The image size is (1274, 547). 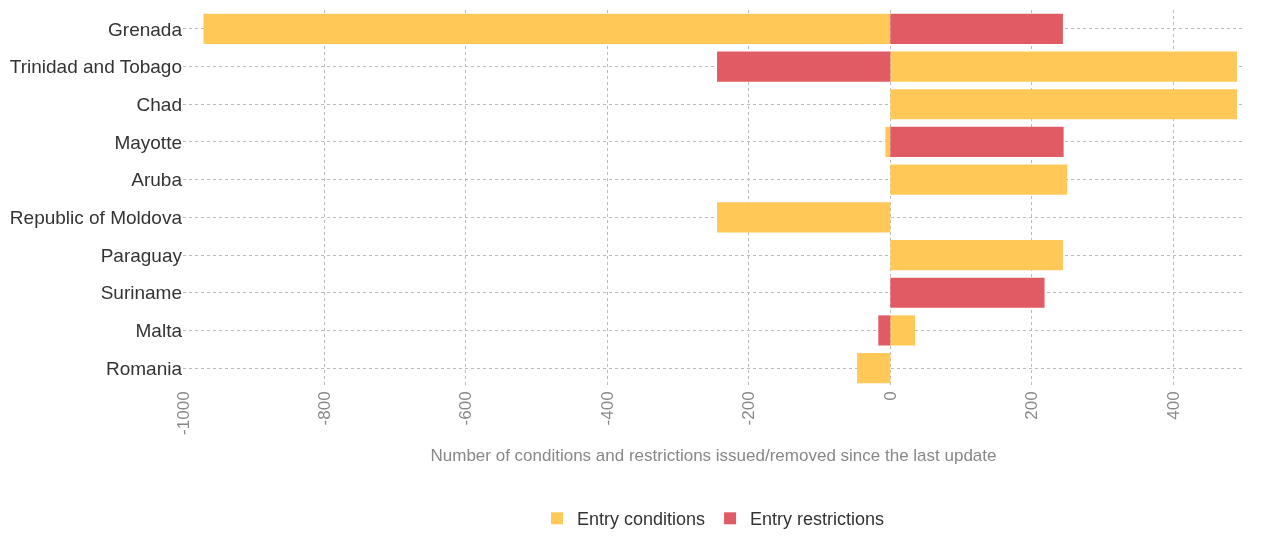 What do you see at coordinates (466, 408) in the screenshot?
I see `x-tick-label: -600` at bounding box center [466, 408].